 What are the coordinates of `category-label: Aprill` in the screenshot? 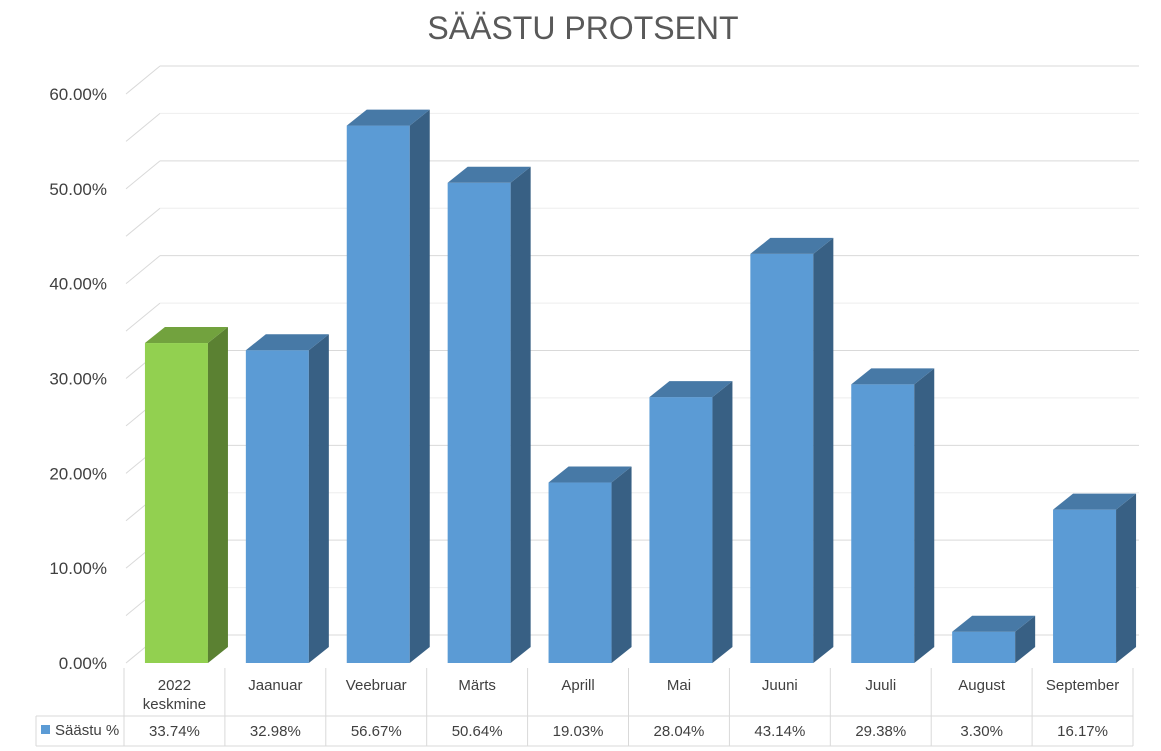 It's located at (577, 685).